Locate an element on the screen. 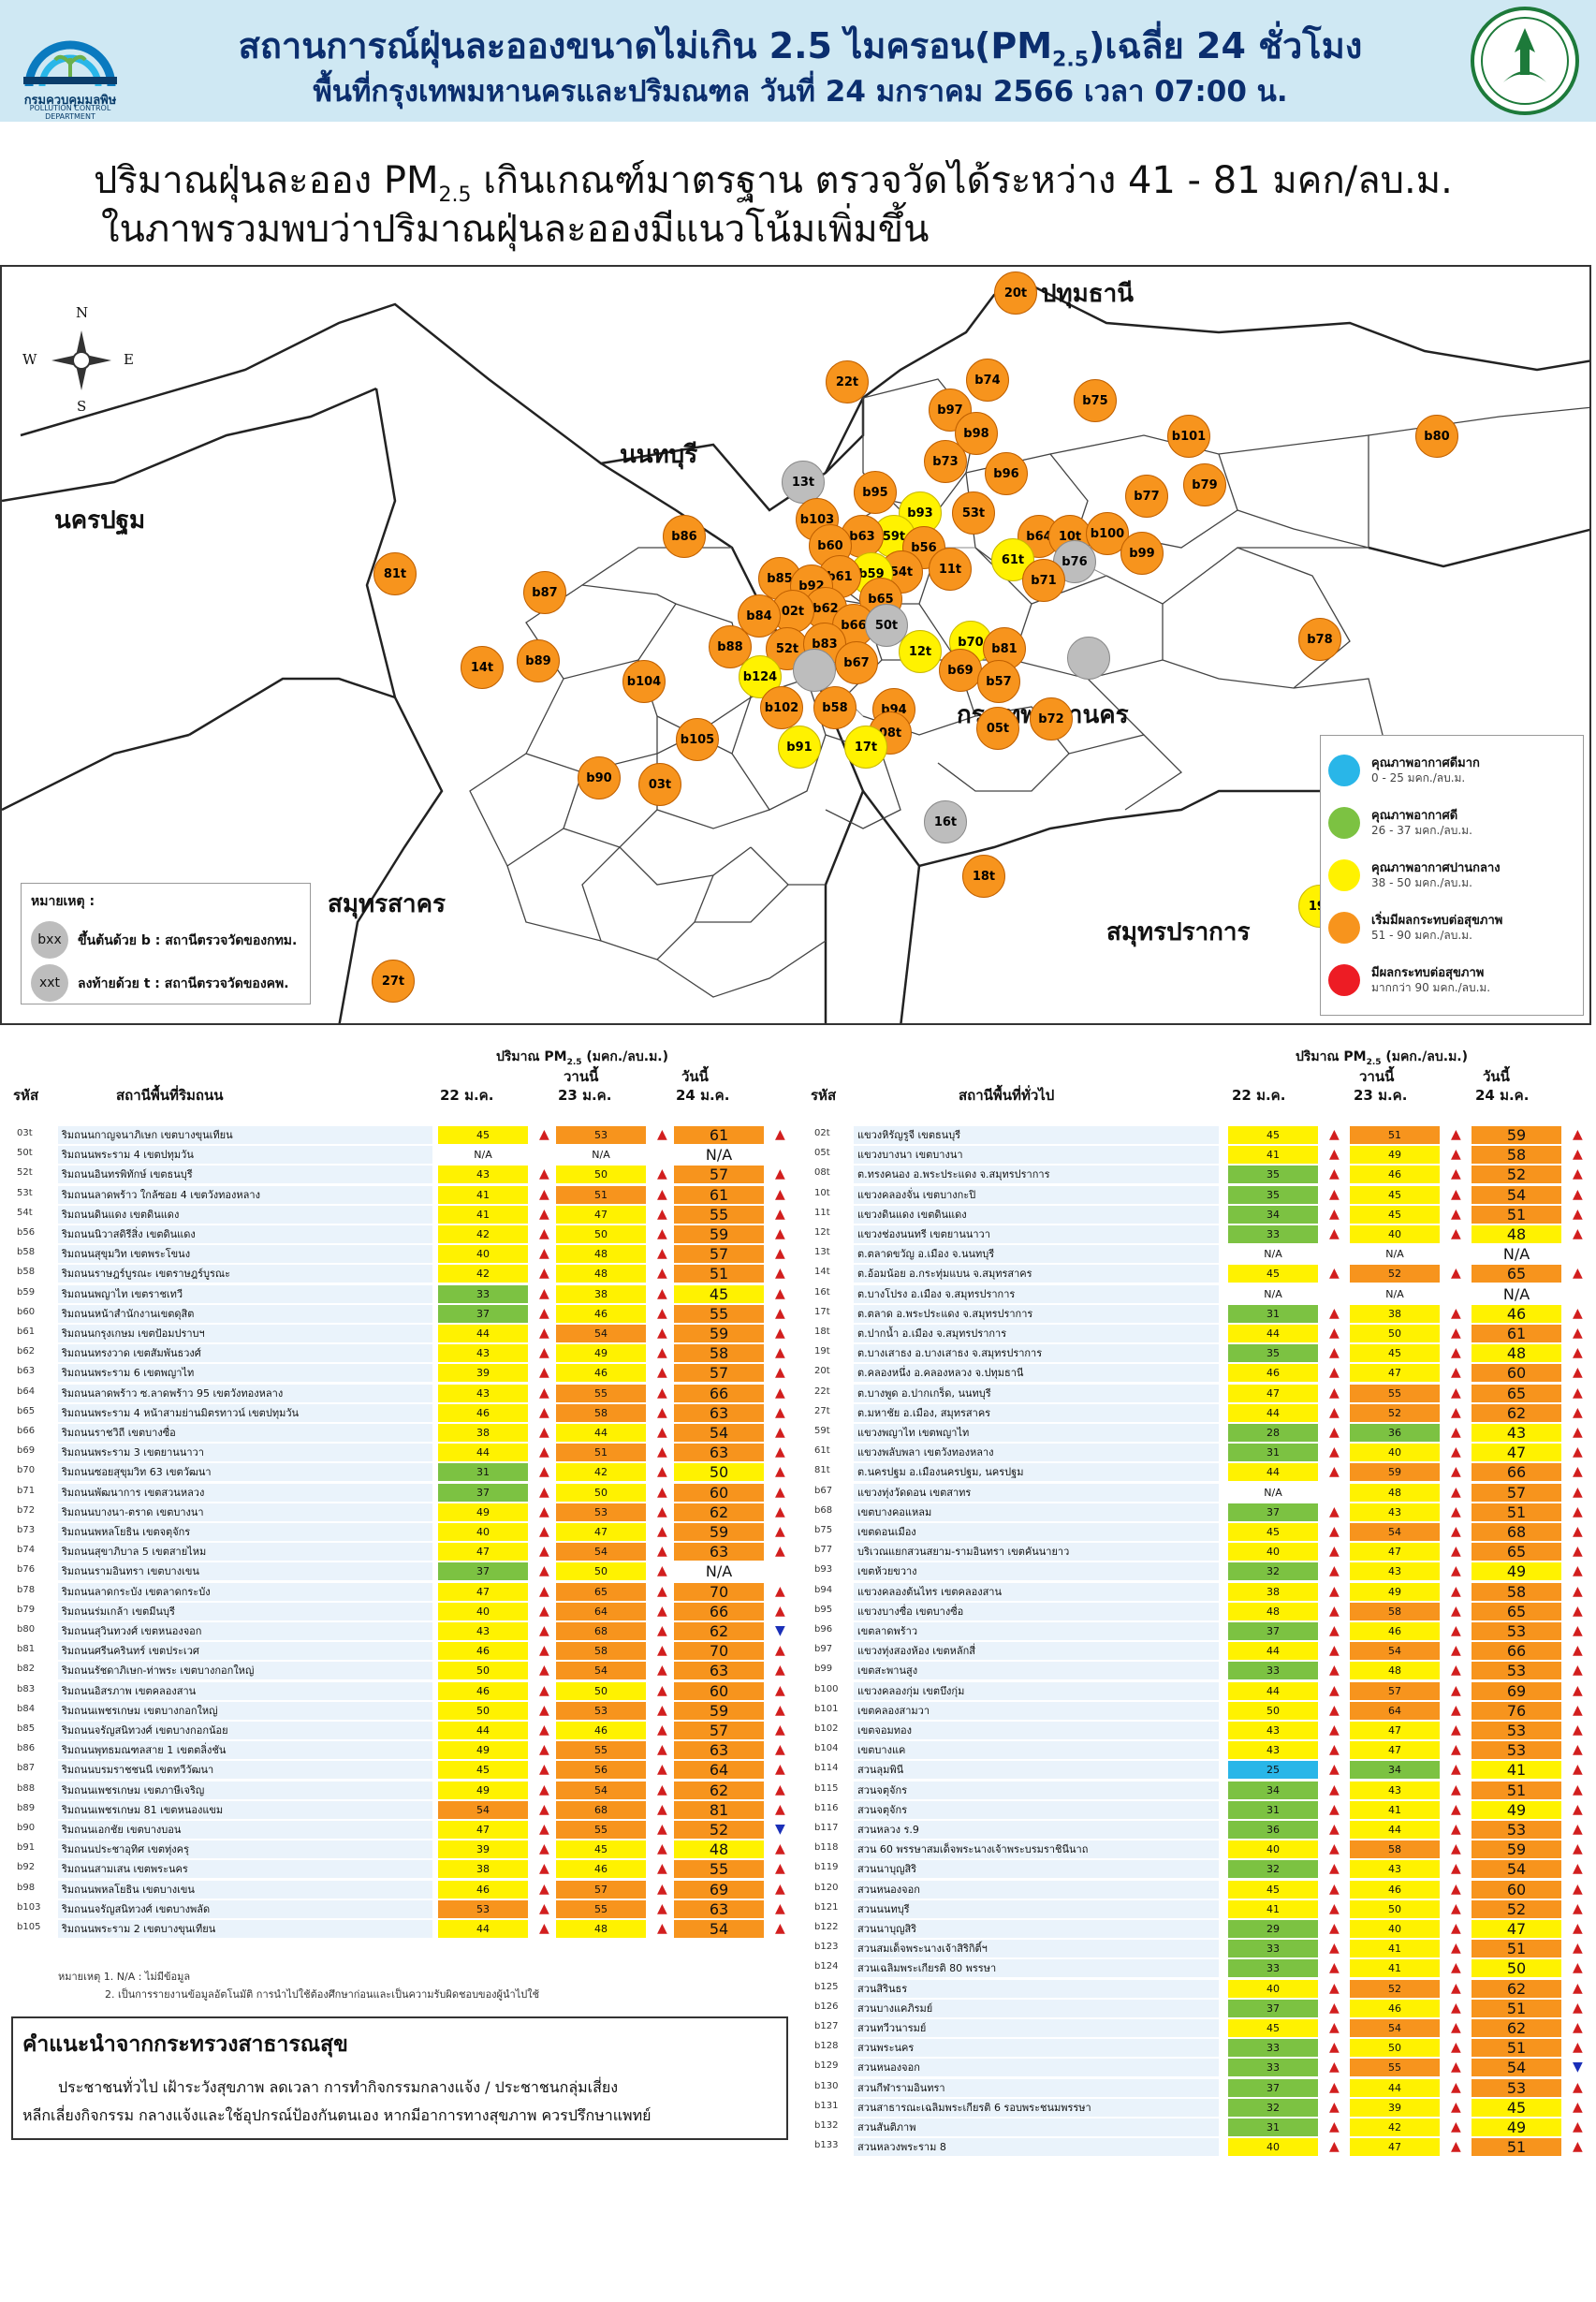 The image size is (1596, 2302). general-col-d3: 24 ม.ค. is located at coordinates (1502, 1095).